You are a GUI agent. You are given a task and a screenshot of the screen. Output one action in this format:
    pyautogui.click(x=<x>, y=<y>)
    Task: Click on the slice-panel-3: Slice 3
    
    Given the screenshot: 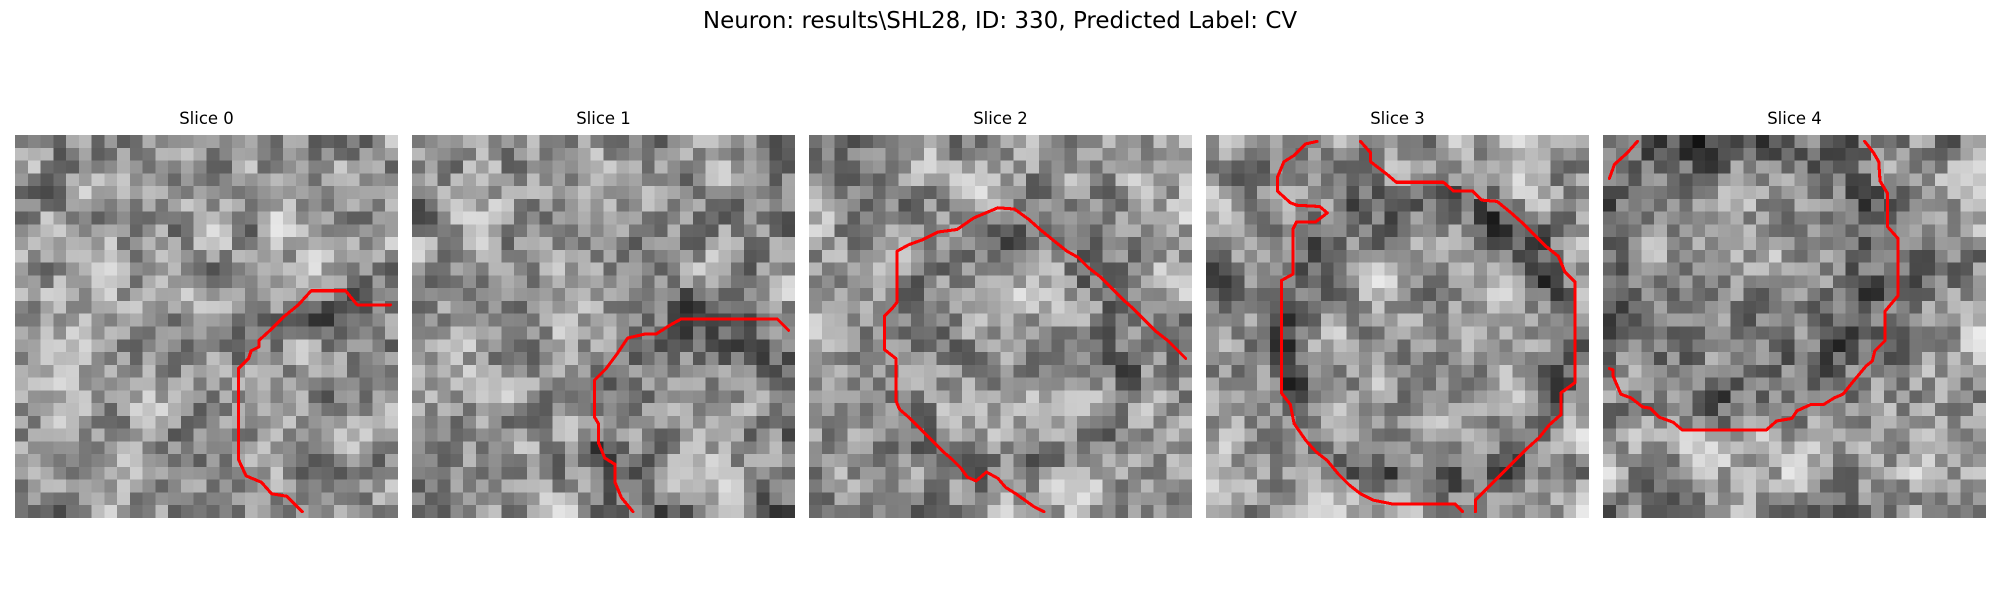 What is the action you would take?
    pyautogui.click(x=1397, y=313)
    